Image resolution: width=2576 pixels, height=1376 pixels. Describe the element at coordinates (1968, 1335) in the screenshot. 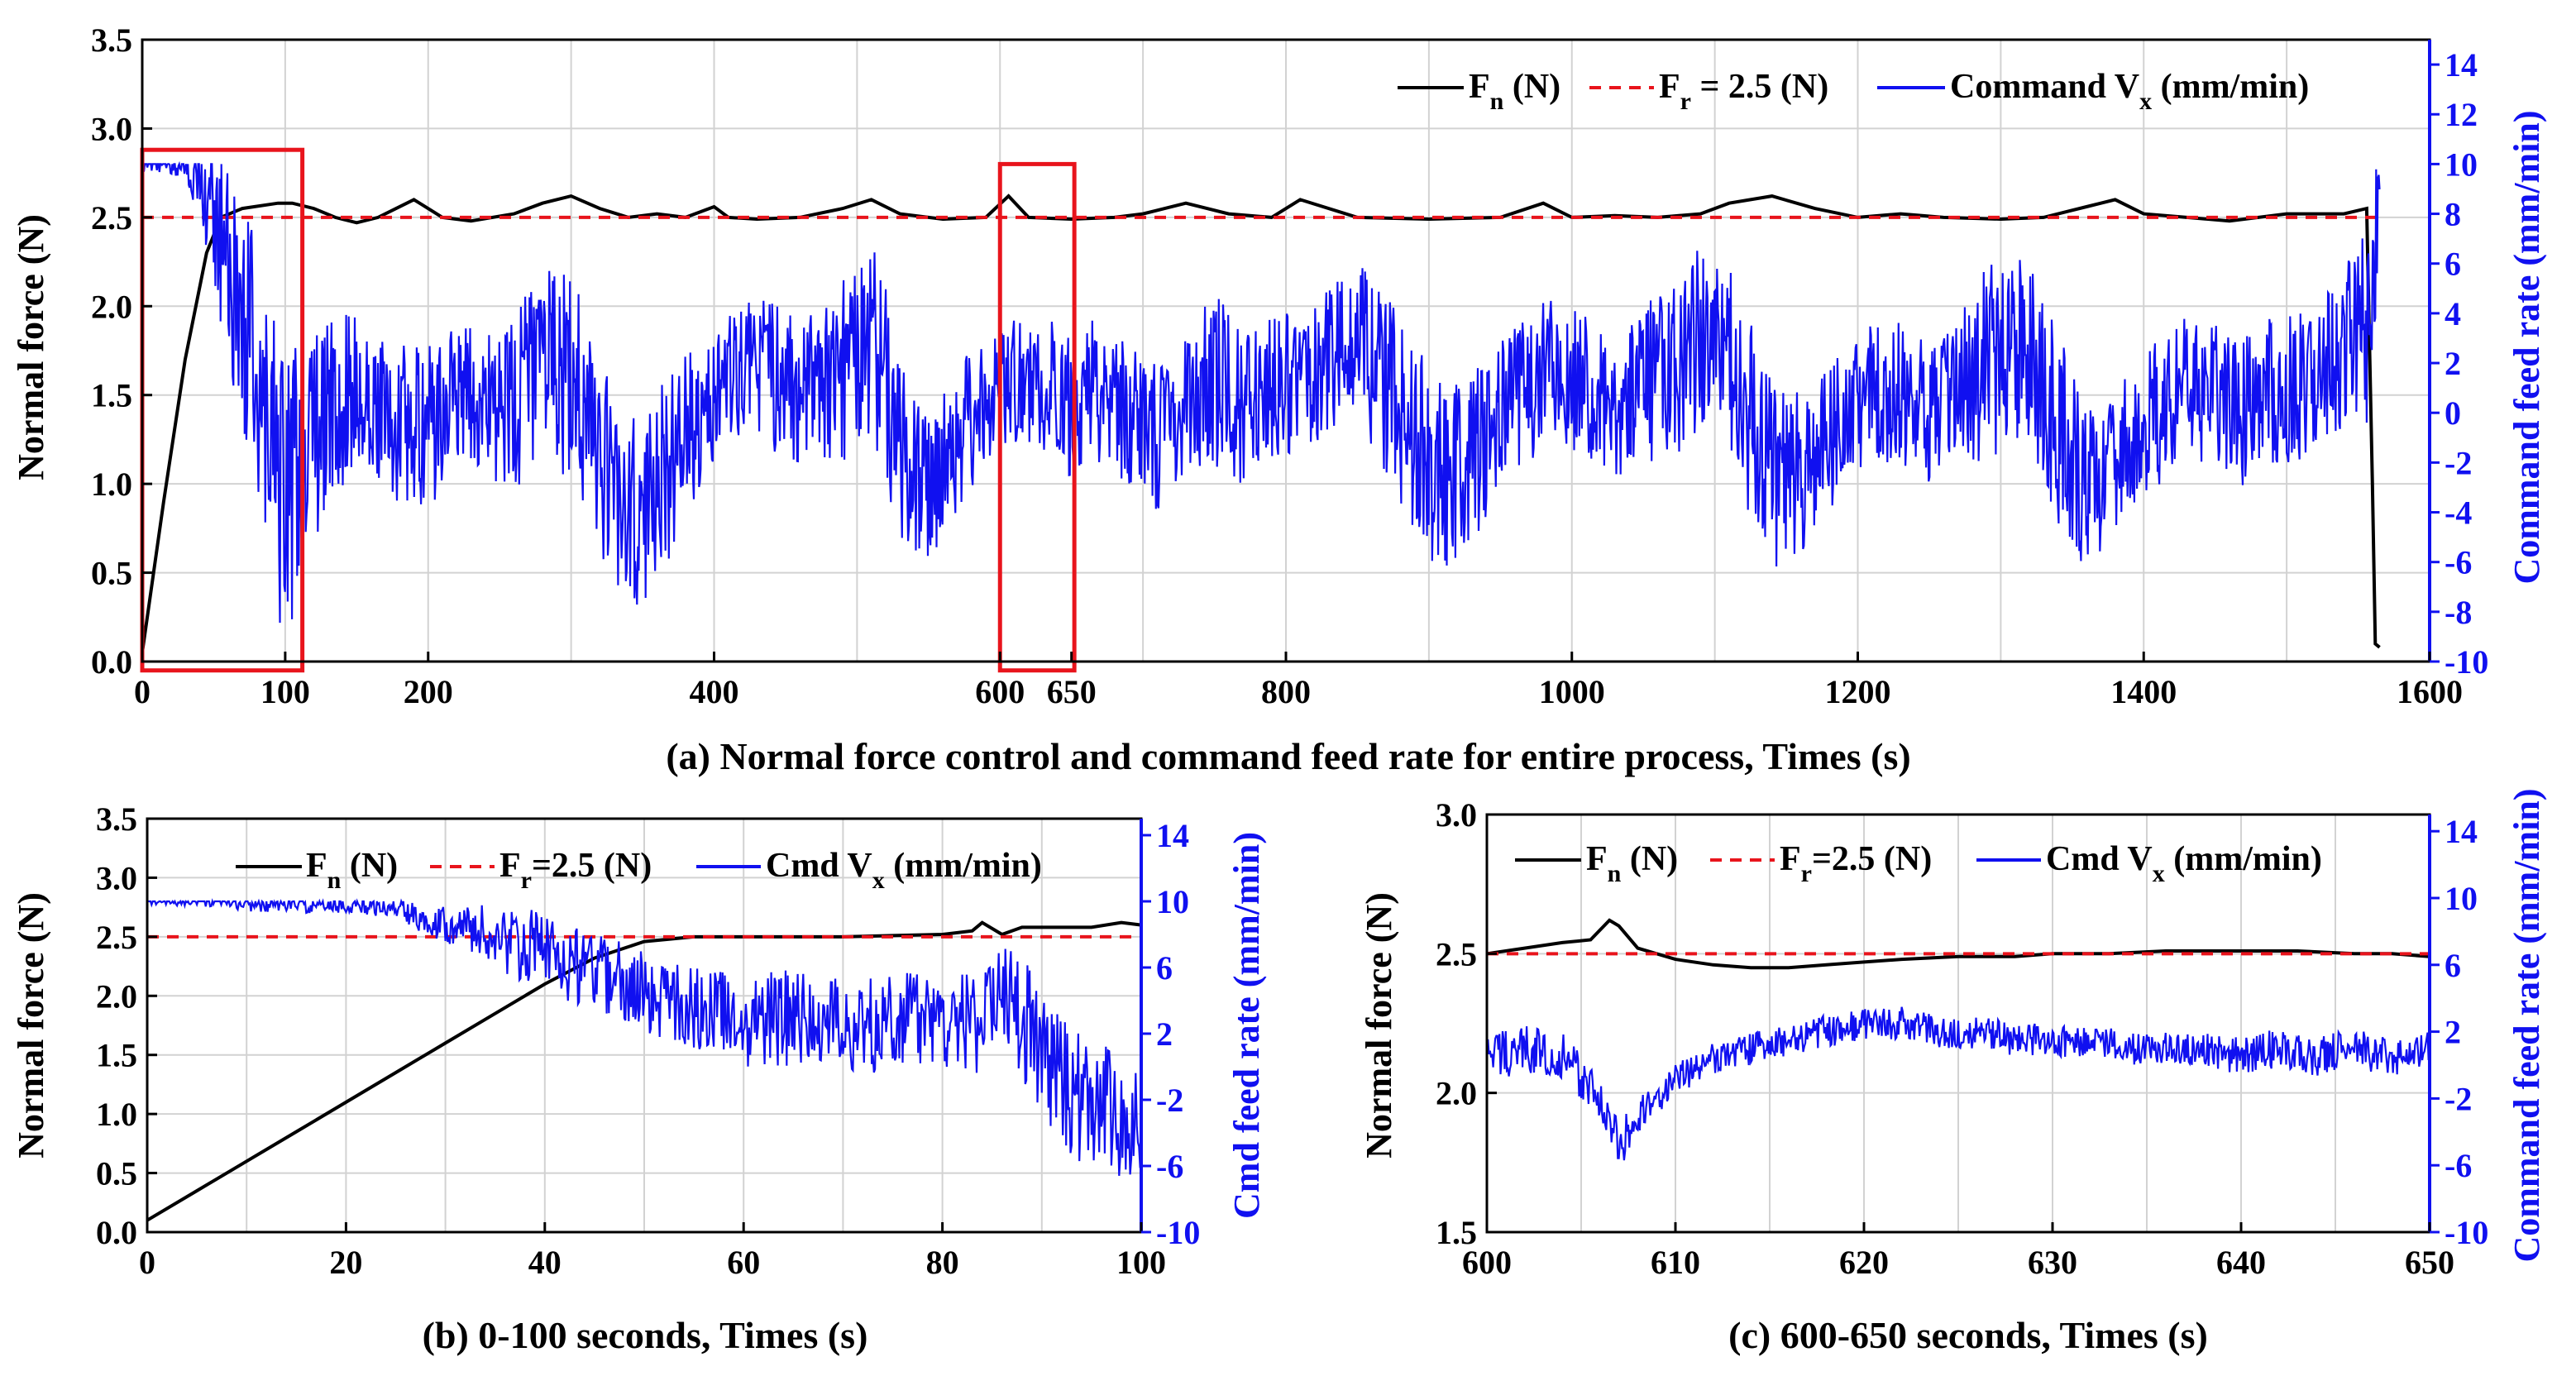

I see `caption-c: (c) 600-650 seconds, Times (s)` at that location.